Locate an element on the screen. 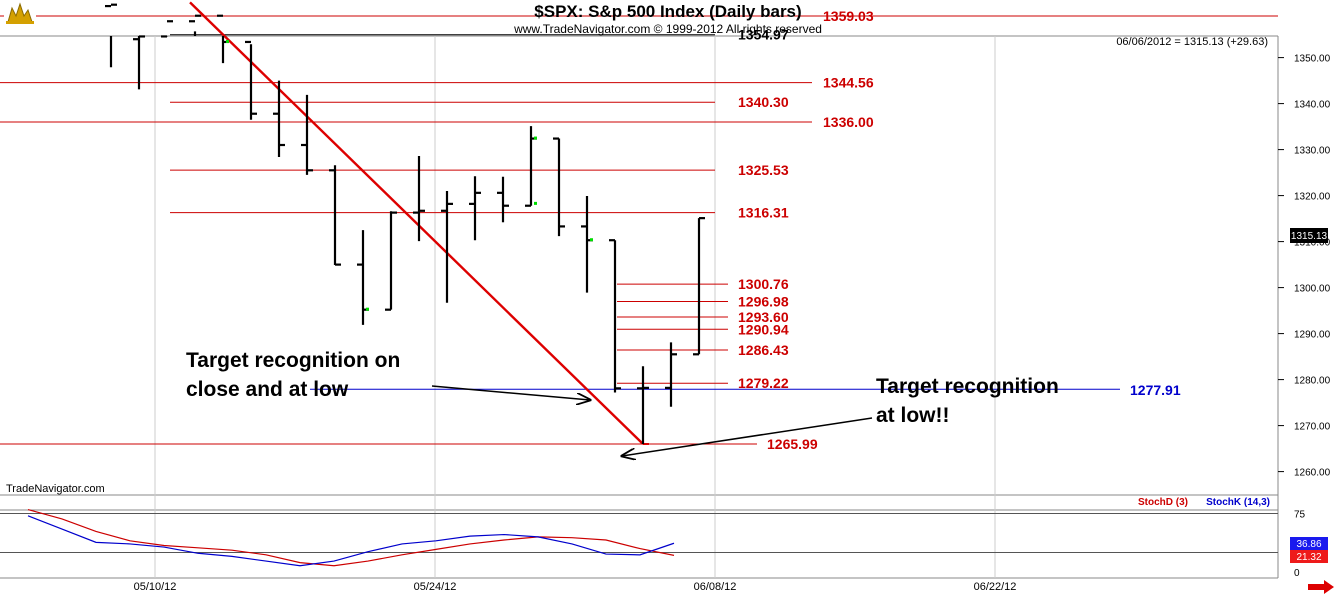  stoch-d-value-box: 21.32 is located at coordinates (1309, 556).